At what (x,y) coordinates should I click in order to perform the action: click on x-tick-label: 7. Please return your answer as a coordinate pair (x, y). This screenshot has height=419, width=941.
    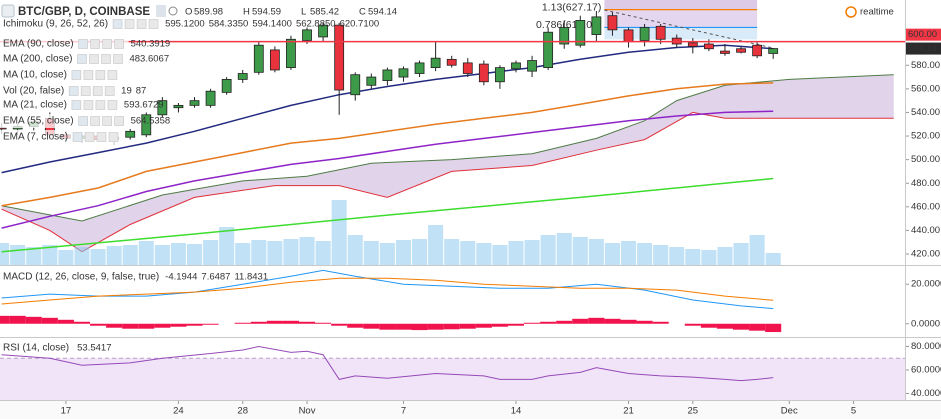
    Looking at the image, I should click on (403, 411).